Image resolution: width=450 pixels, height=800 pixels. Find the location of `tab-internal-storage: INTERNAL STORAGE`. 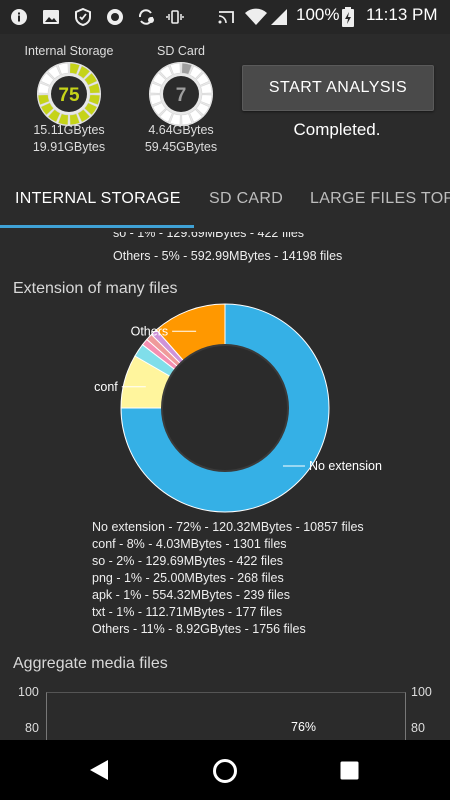

tab-internal-storage: INTERNAL STORAGE is located at coordinates (98, 198).